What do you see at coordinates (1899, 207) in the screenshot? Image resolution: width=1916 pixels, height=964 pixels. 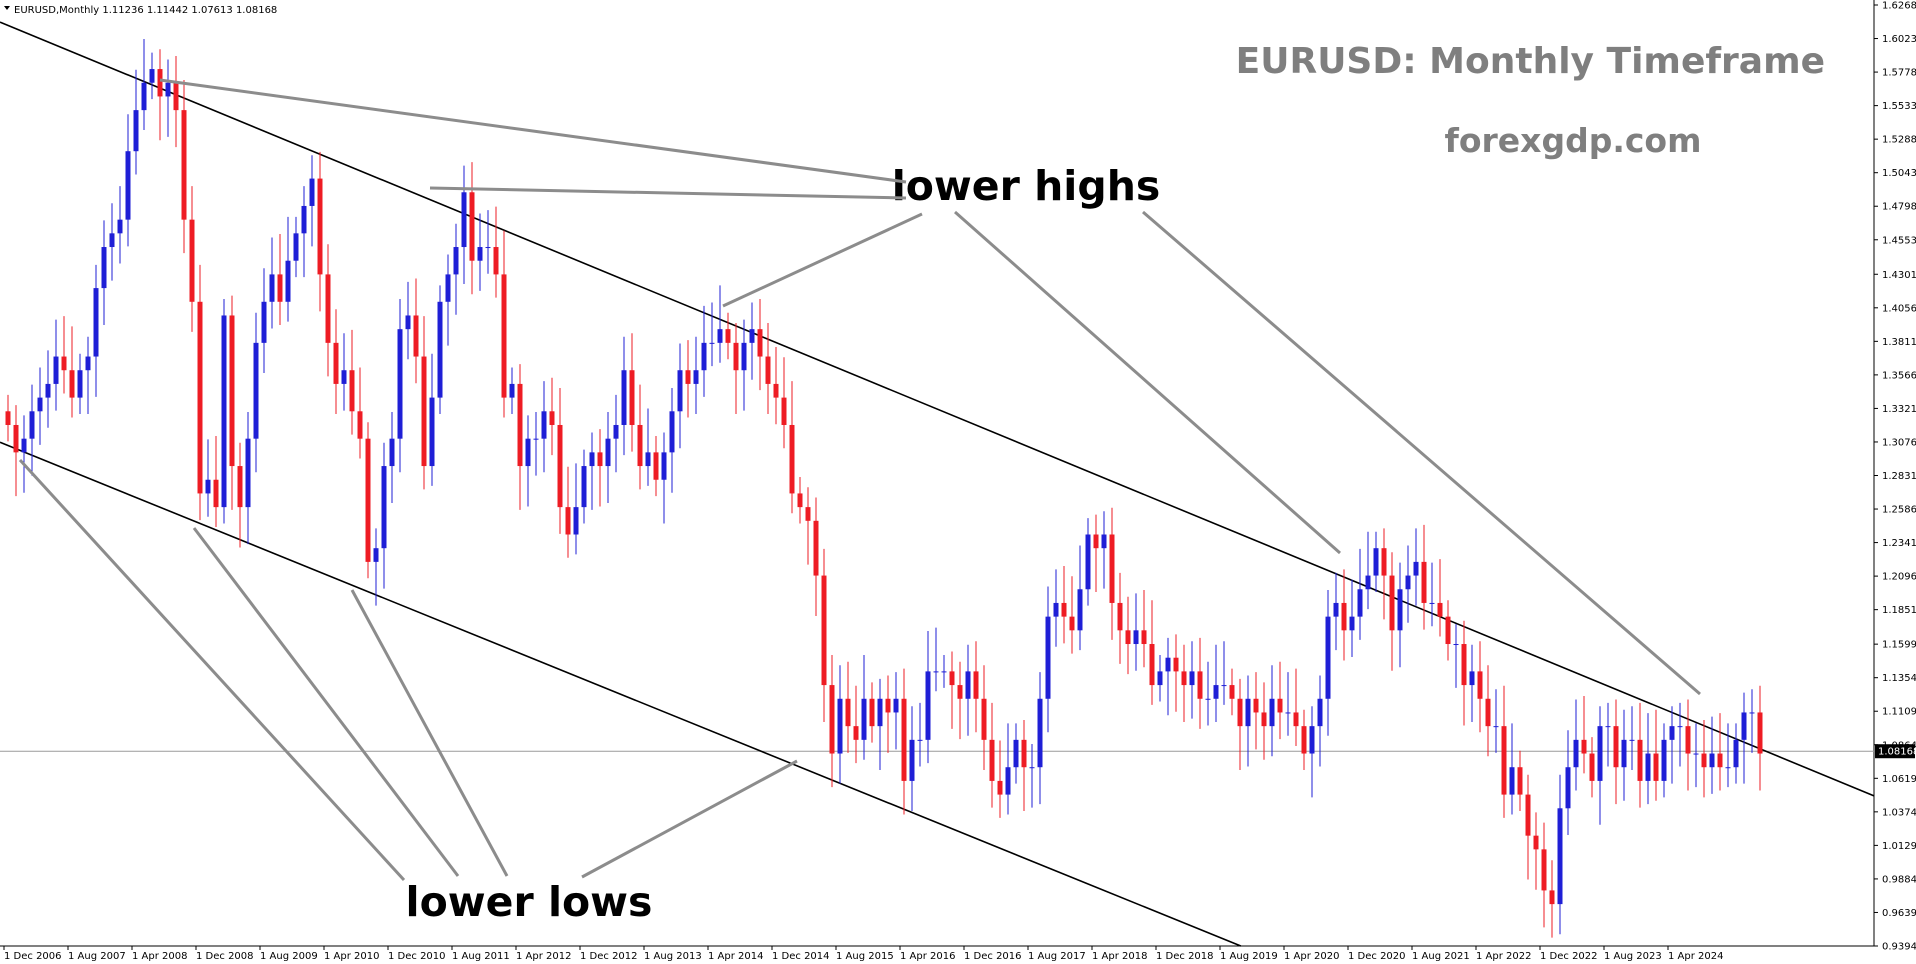 I see `y-tick-label: 1.47980` at bounding box center [1899, 207].